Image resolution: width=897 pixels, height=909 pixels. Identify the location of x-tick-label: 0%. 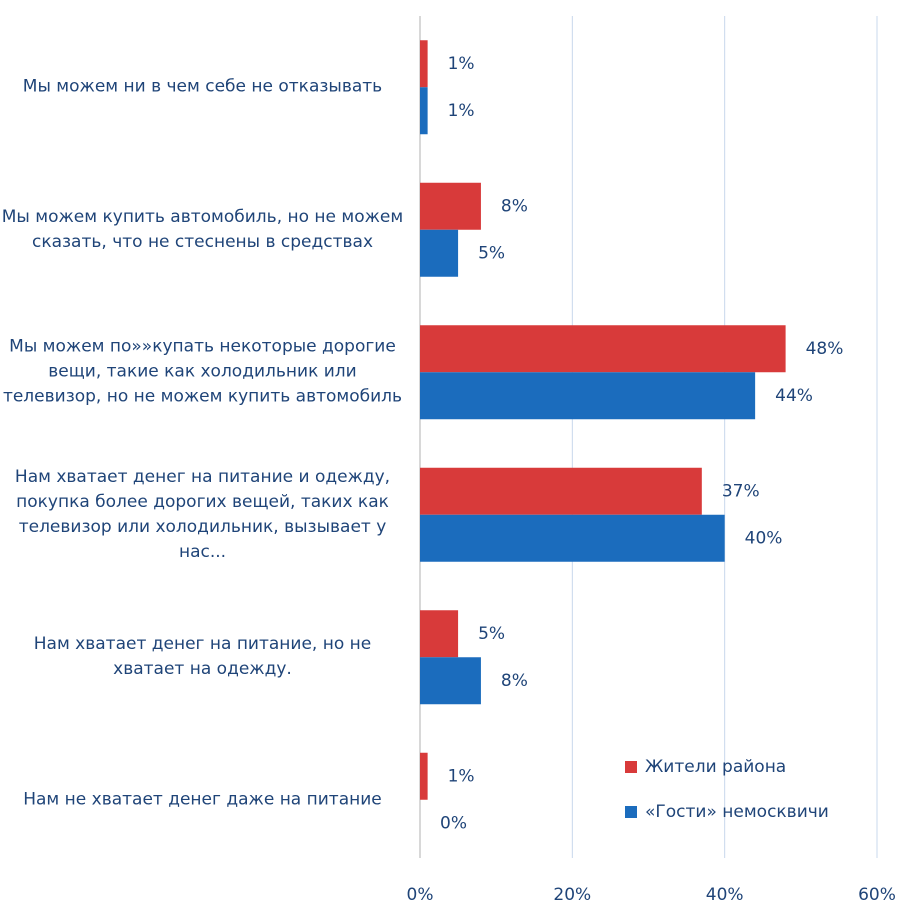
(420, 895).